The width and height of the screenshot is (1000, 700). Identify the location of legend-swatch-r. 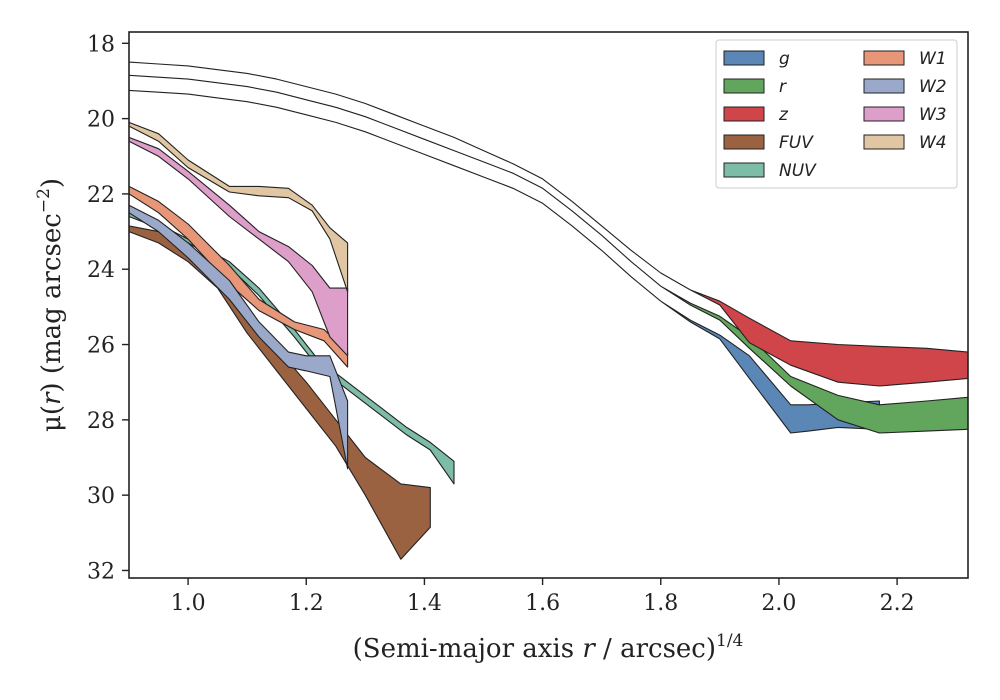
(744, 86).